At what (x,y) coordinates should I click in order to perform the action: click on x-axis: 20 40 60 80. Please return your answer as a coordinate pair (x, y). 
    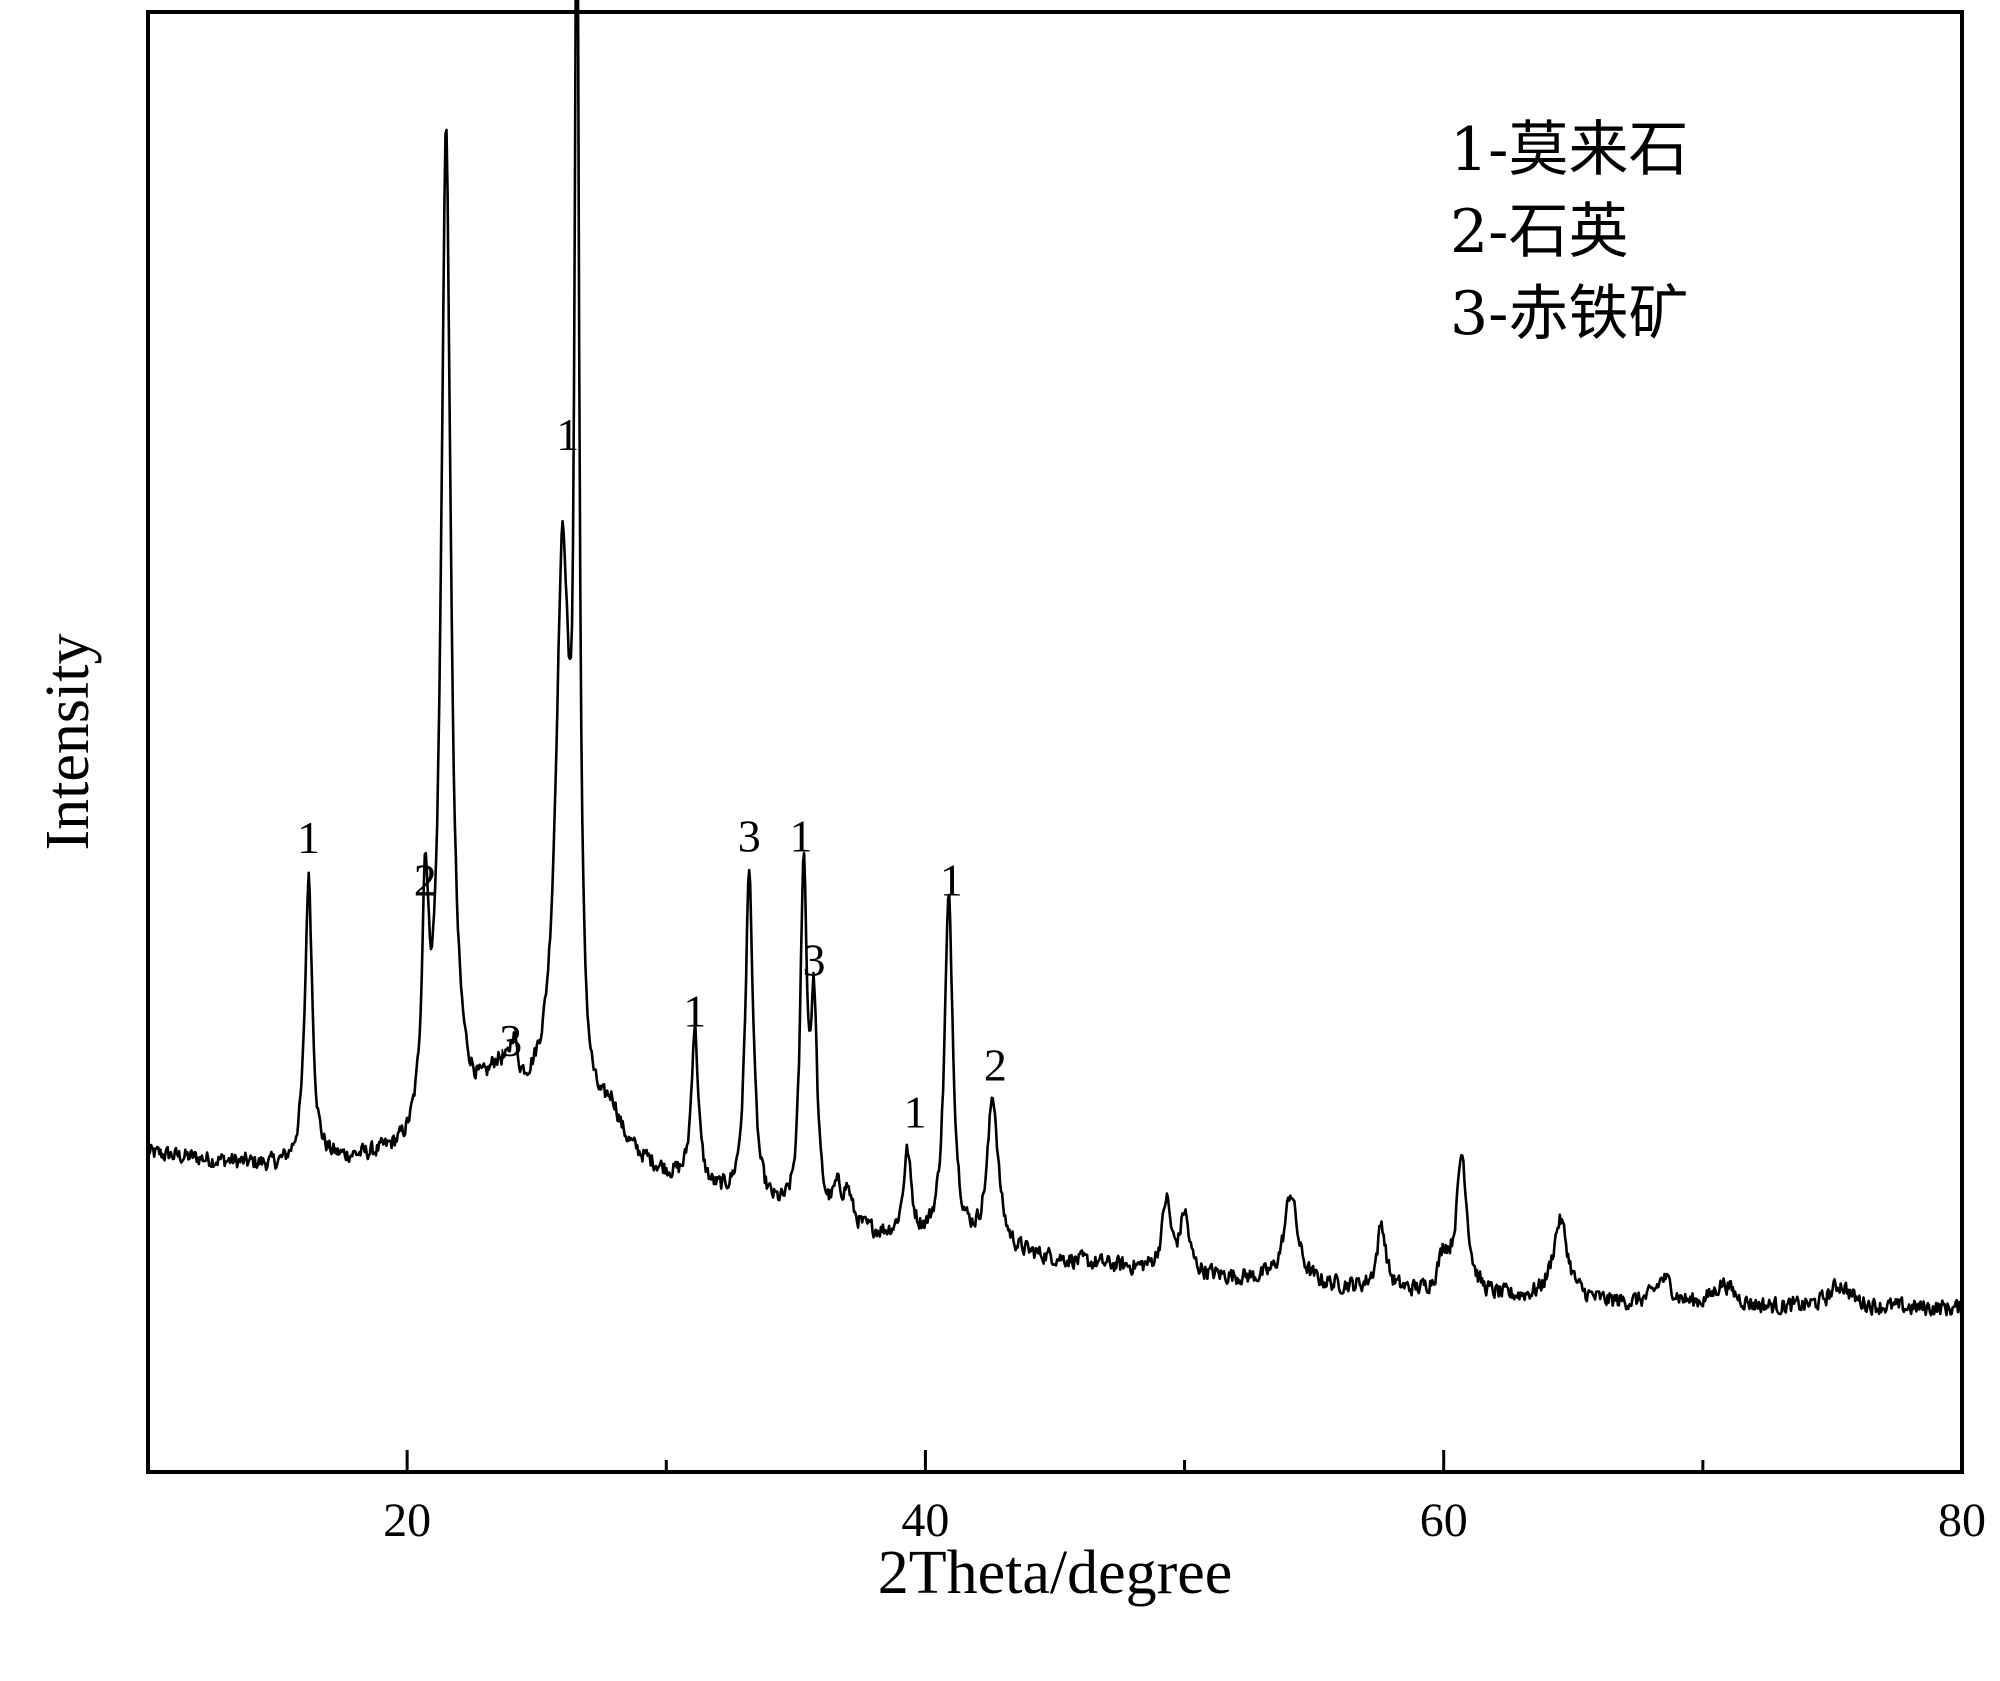
    Looking at the image, I should click on (1184, 1498).